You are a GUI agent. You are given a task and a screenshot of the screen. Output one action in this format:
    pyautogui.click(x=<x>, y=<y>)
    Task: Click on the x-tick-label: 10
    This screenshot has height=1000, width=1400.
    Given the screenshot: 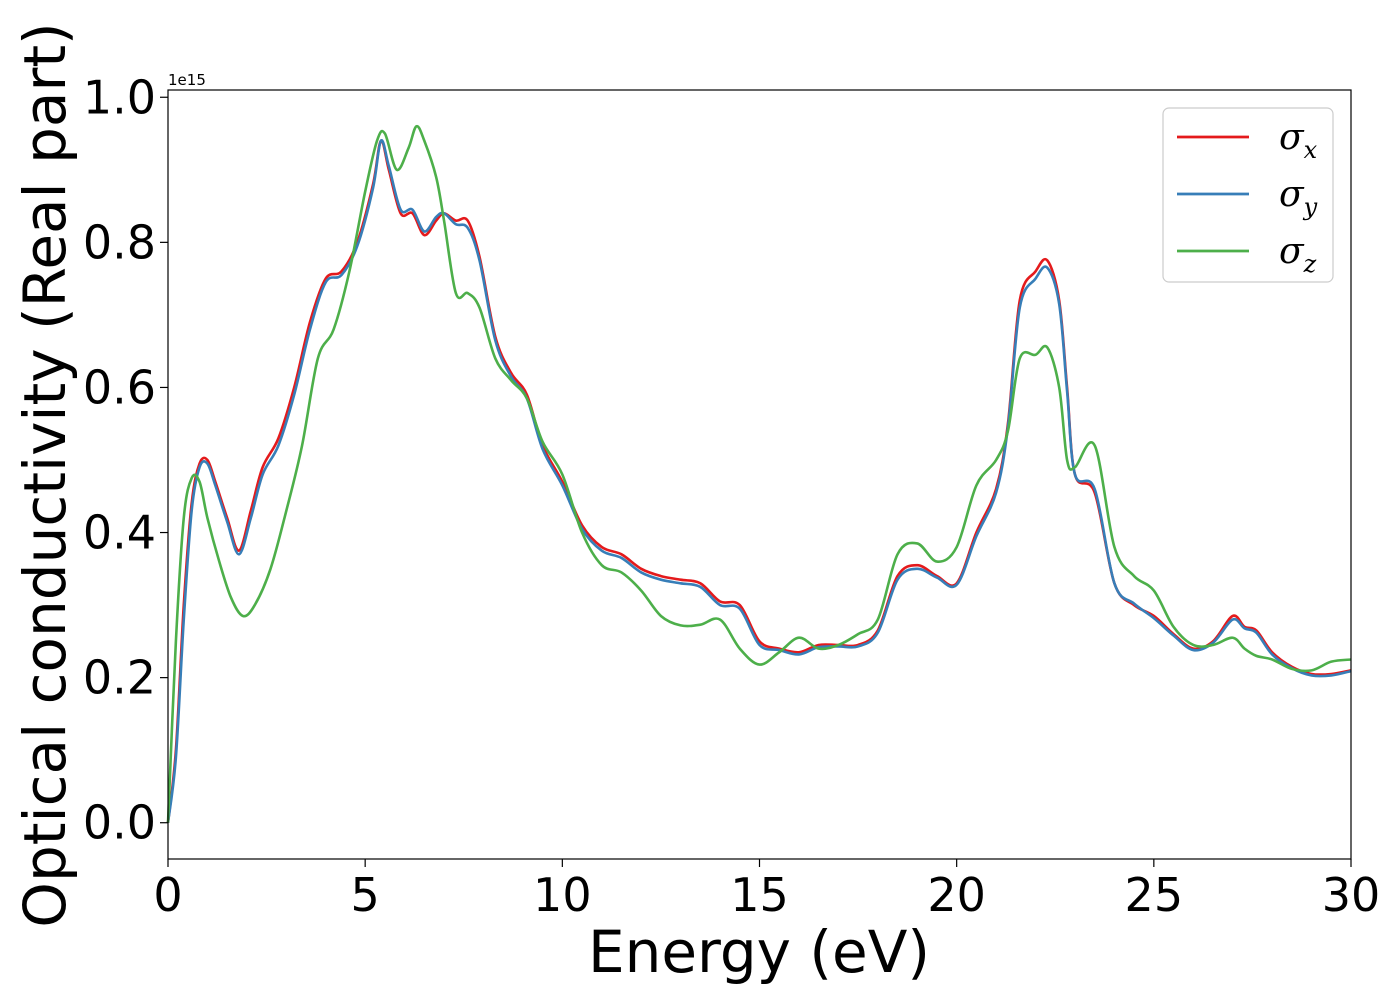 What is the action you would take?
    pyautogui.click(x=562, y=895)
    